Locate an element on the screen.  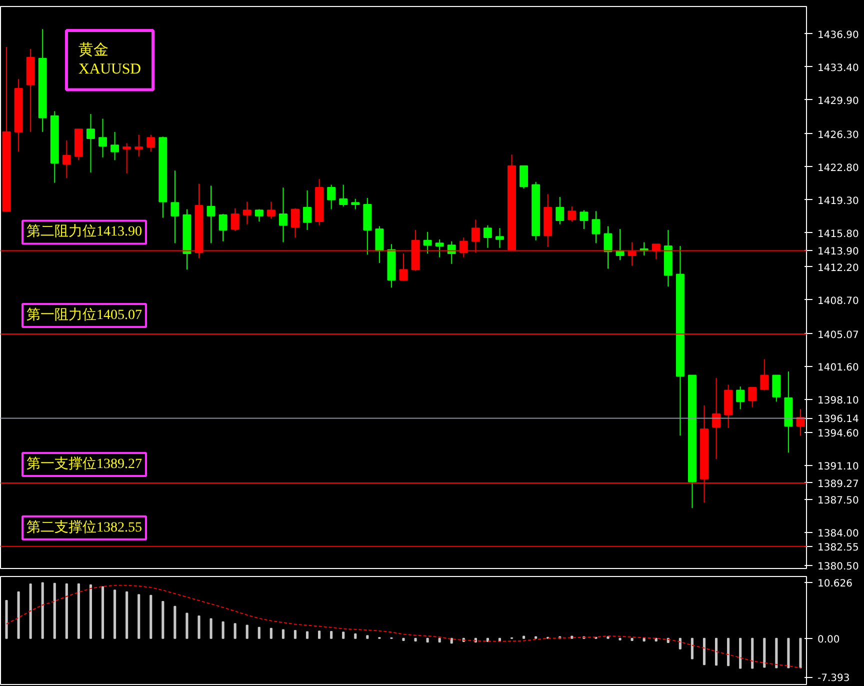
annotation: XAUUSD is located at coordinates (110, 70).